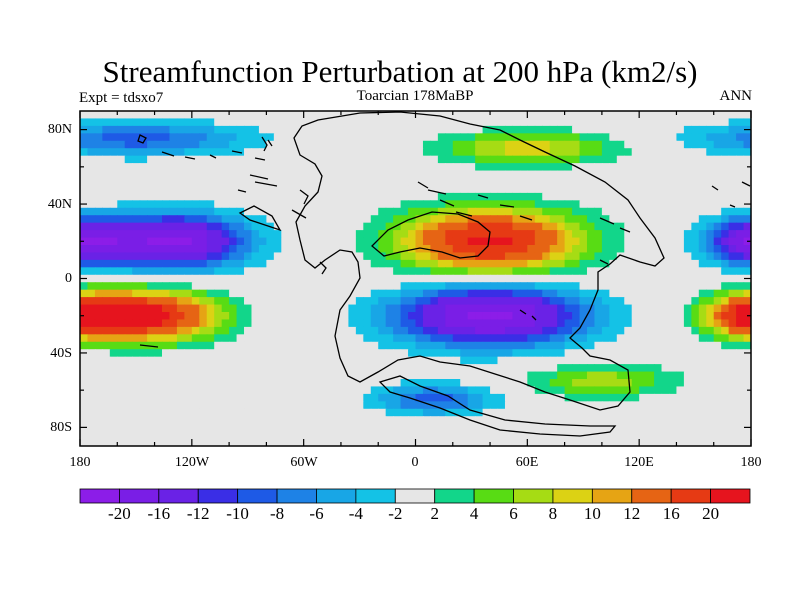 This screenshot has width=800, height=600. I want to click on colorbar-swatch, so click(612, 496).